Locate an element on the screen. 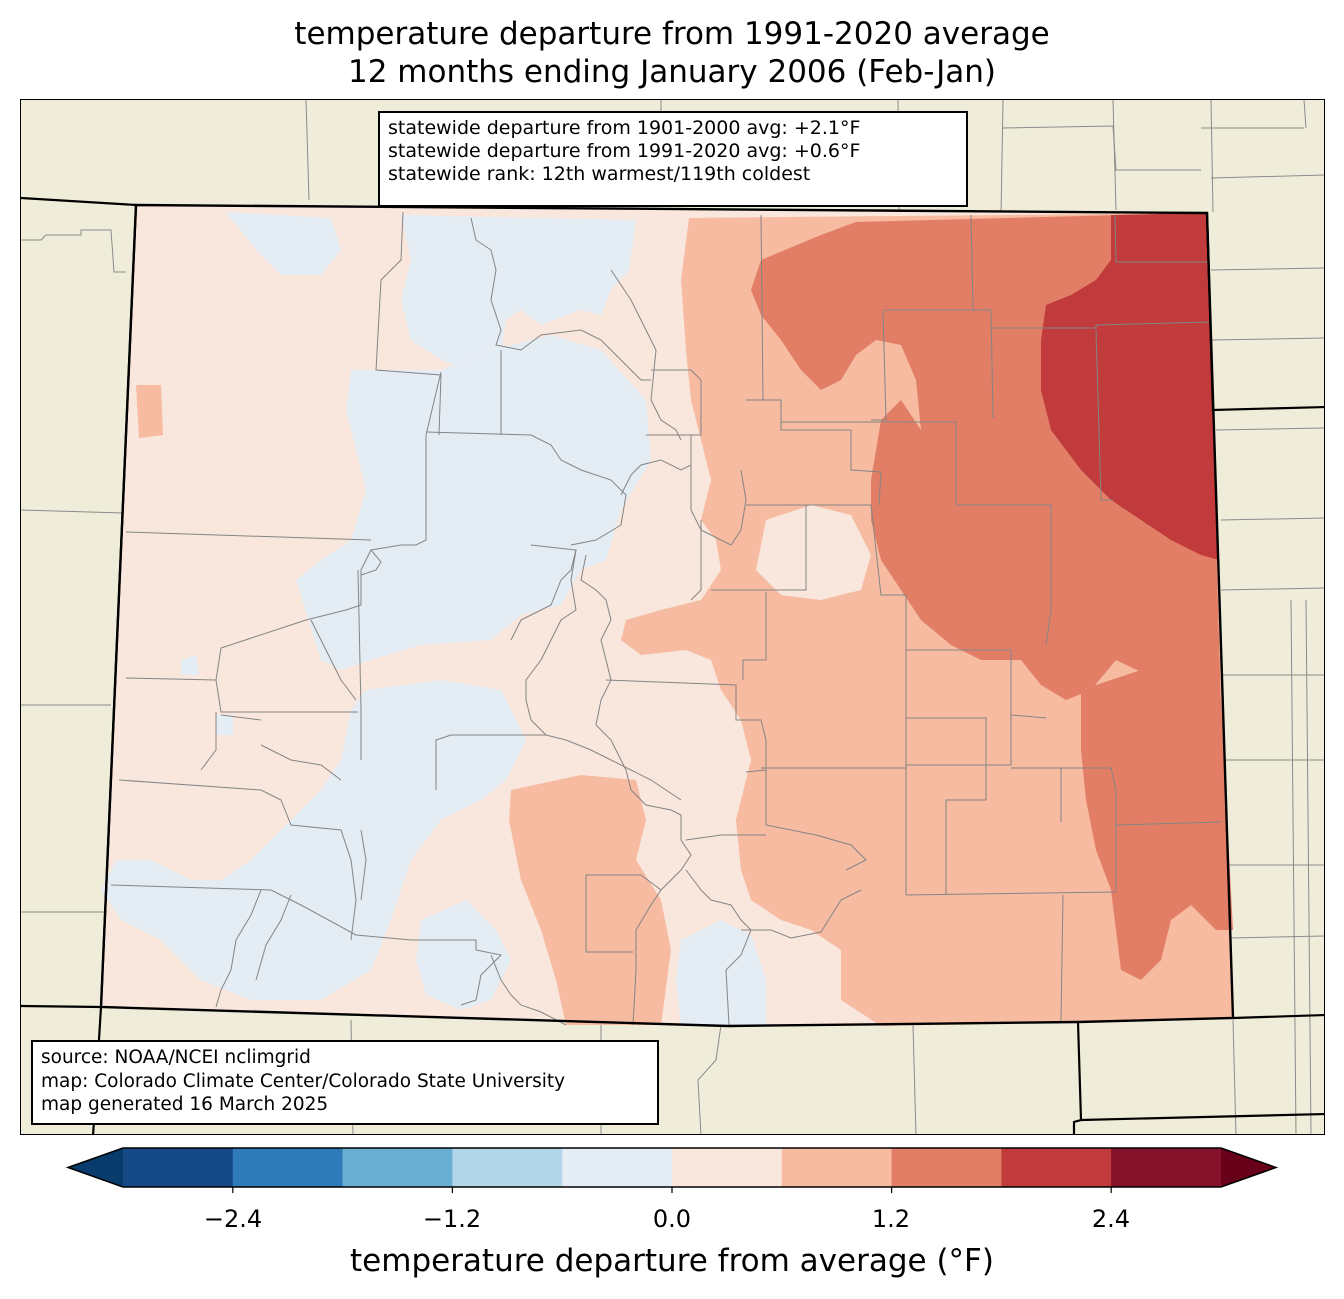  map-generated-line: map generated 16 March 2025 is located at coordinates (185, 1104).